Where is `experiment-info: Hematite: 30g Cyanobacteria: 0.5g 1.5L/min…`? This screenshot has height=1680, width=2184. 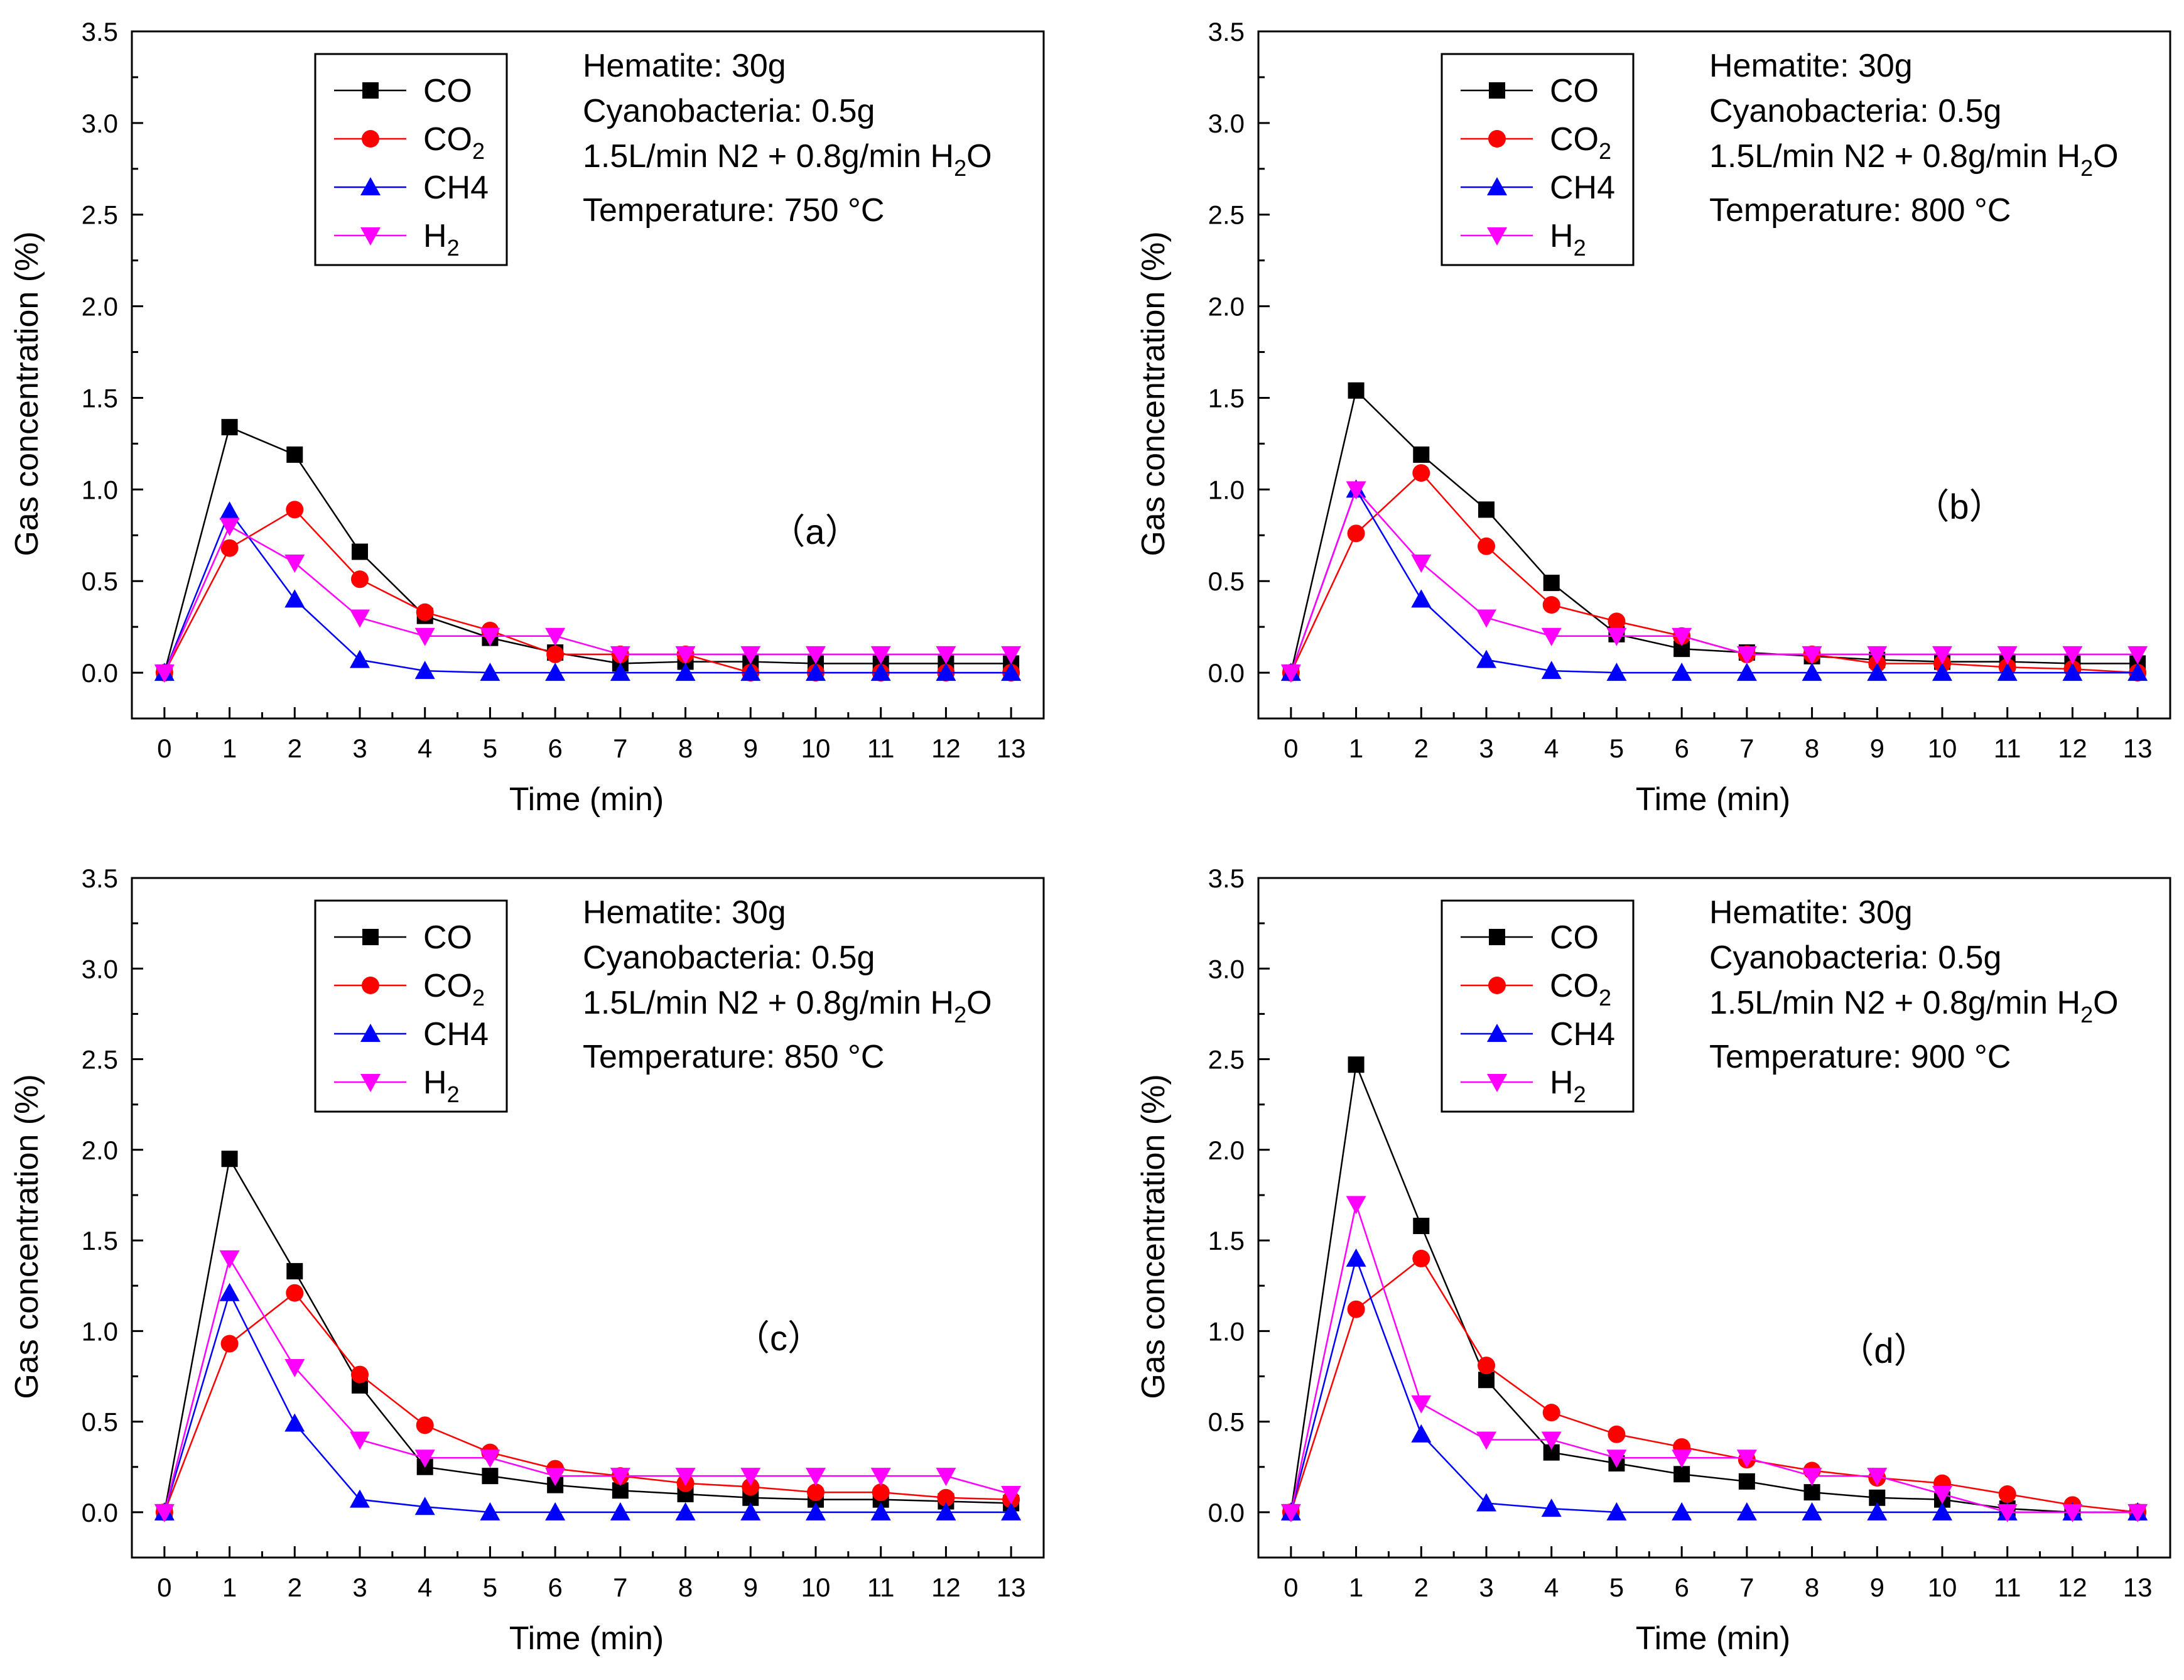
experiment-info: Hematite: 30g Cyanobacteria: 0.5g 1.5L/min… is located at coordinates (787, 984).